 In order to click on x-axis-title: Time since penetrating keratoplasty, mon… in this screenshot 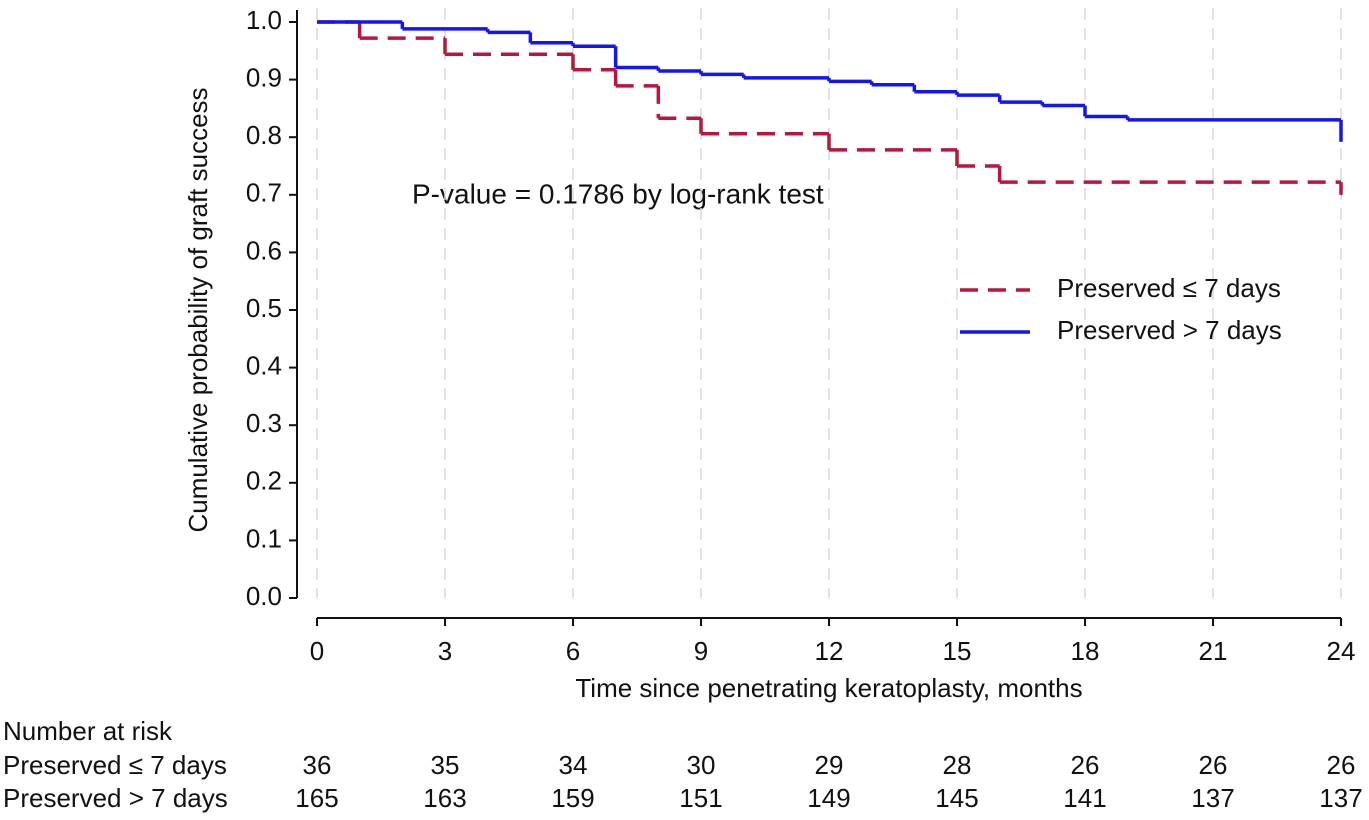, I will do `click(828, 688)`.